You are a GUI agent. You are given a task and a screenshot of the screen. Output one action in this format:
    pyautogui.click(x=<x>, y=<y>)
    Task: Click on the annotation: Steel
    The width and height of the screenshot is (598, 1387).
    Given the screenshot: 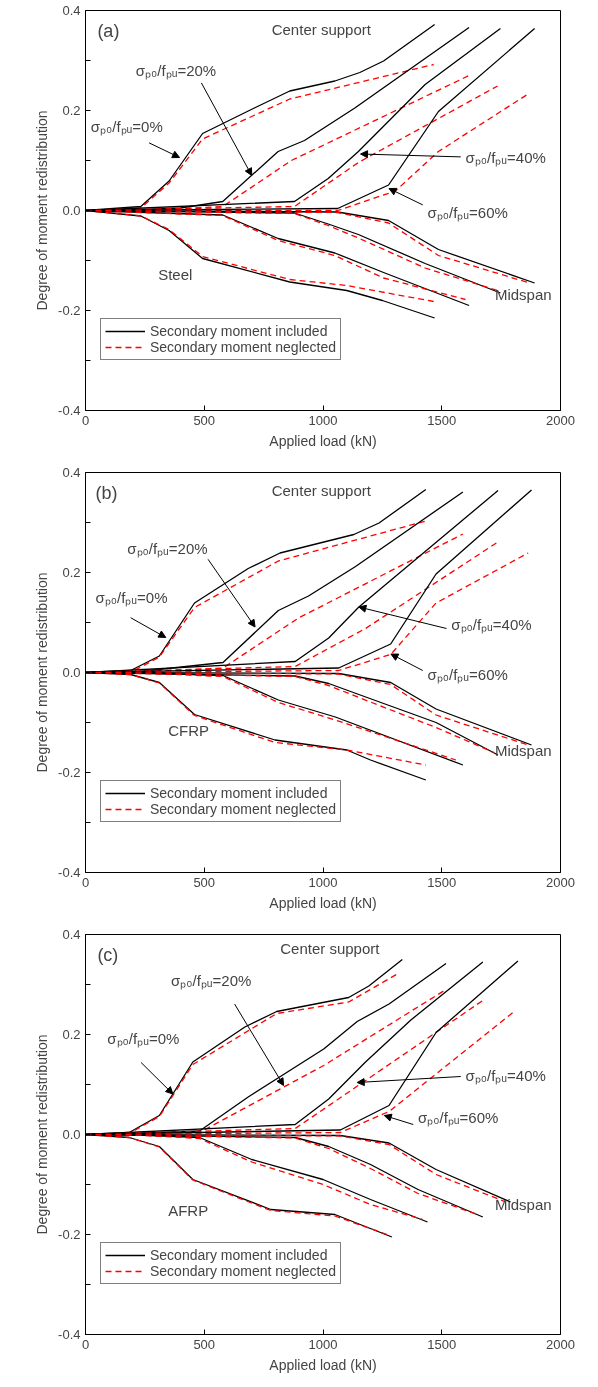 What is the action you would take?
    pyautogui.click(x=175, y=274)
    